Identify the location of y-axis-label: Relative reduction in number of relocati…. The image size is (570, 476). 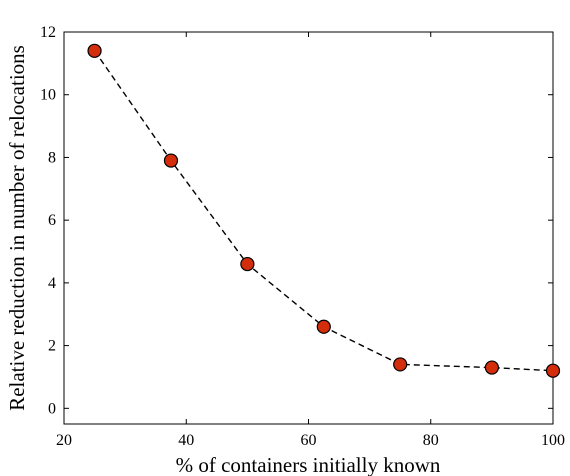
(17, 228).